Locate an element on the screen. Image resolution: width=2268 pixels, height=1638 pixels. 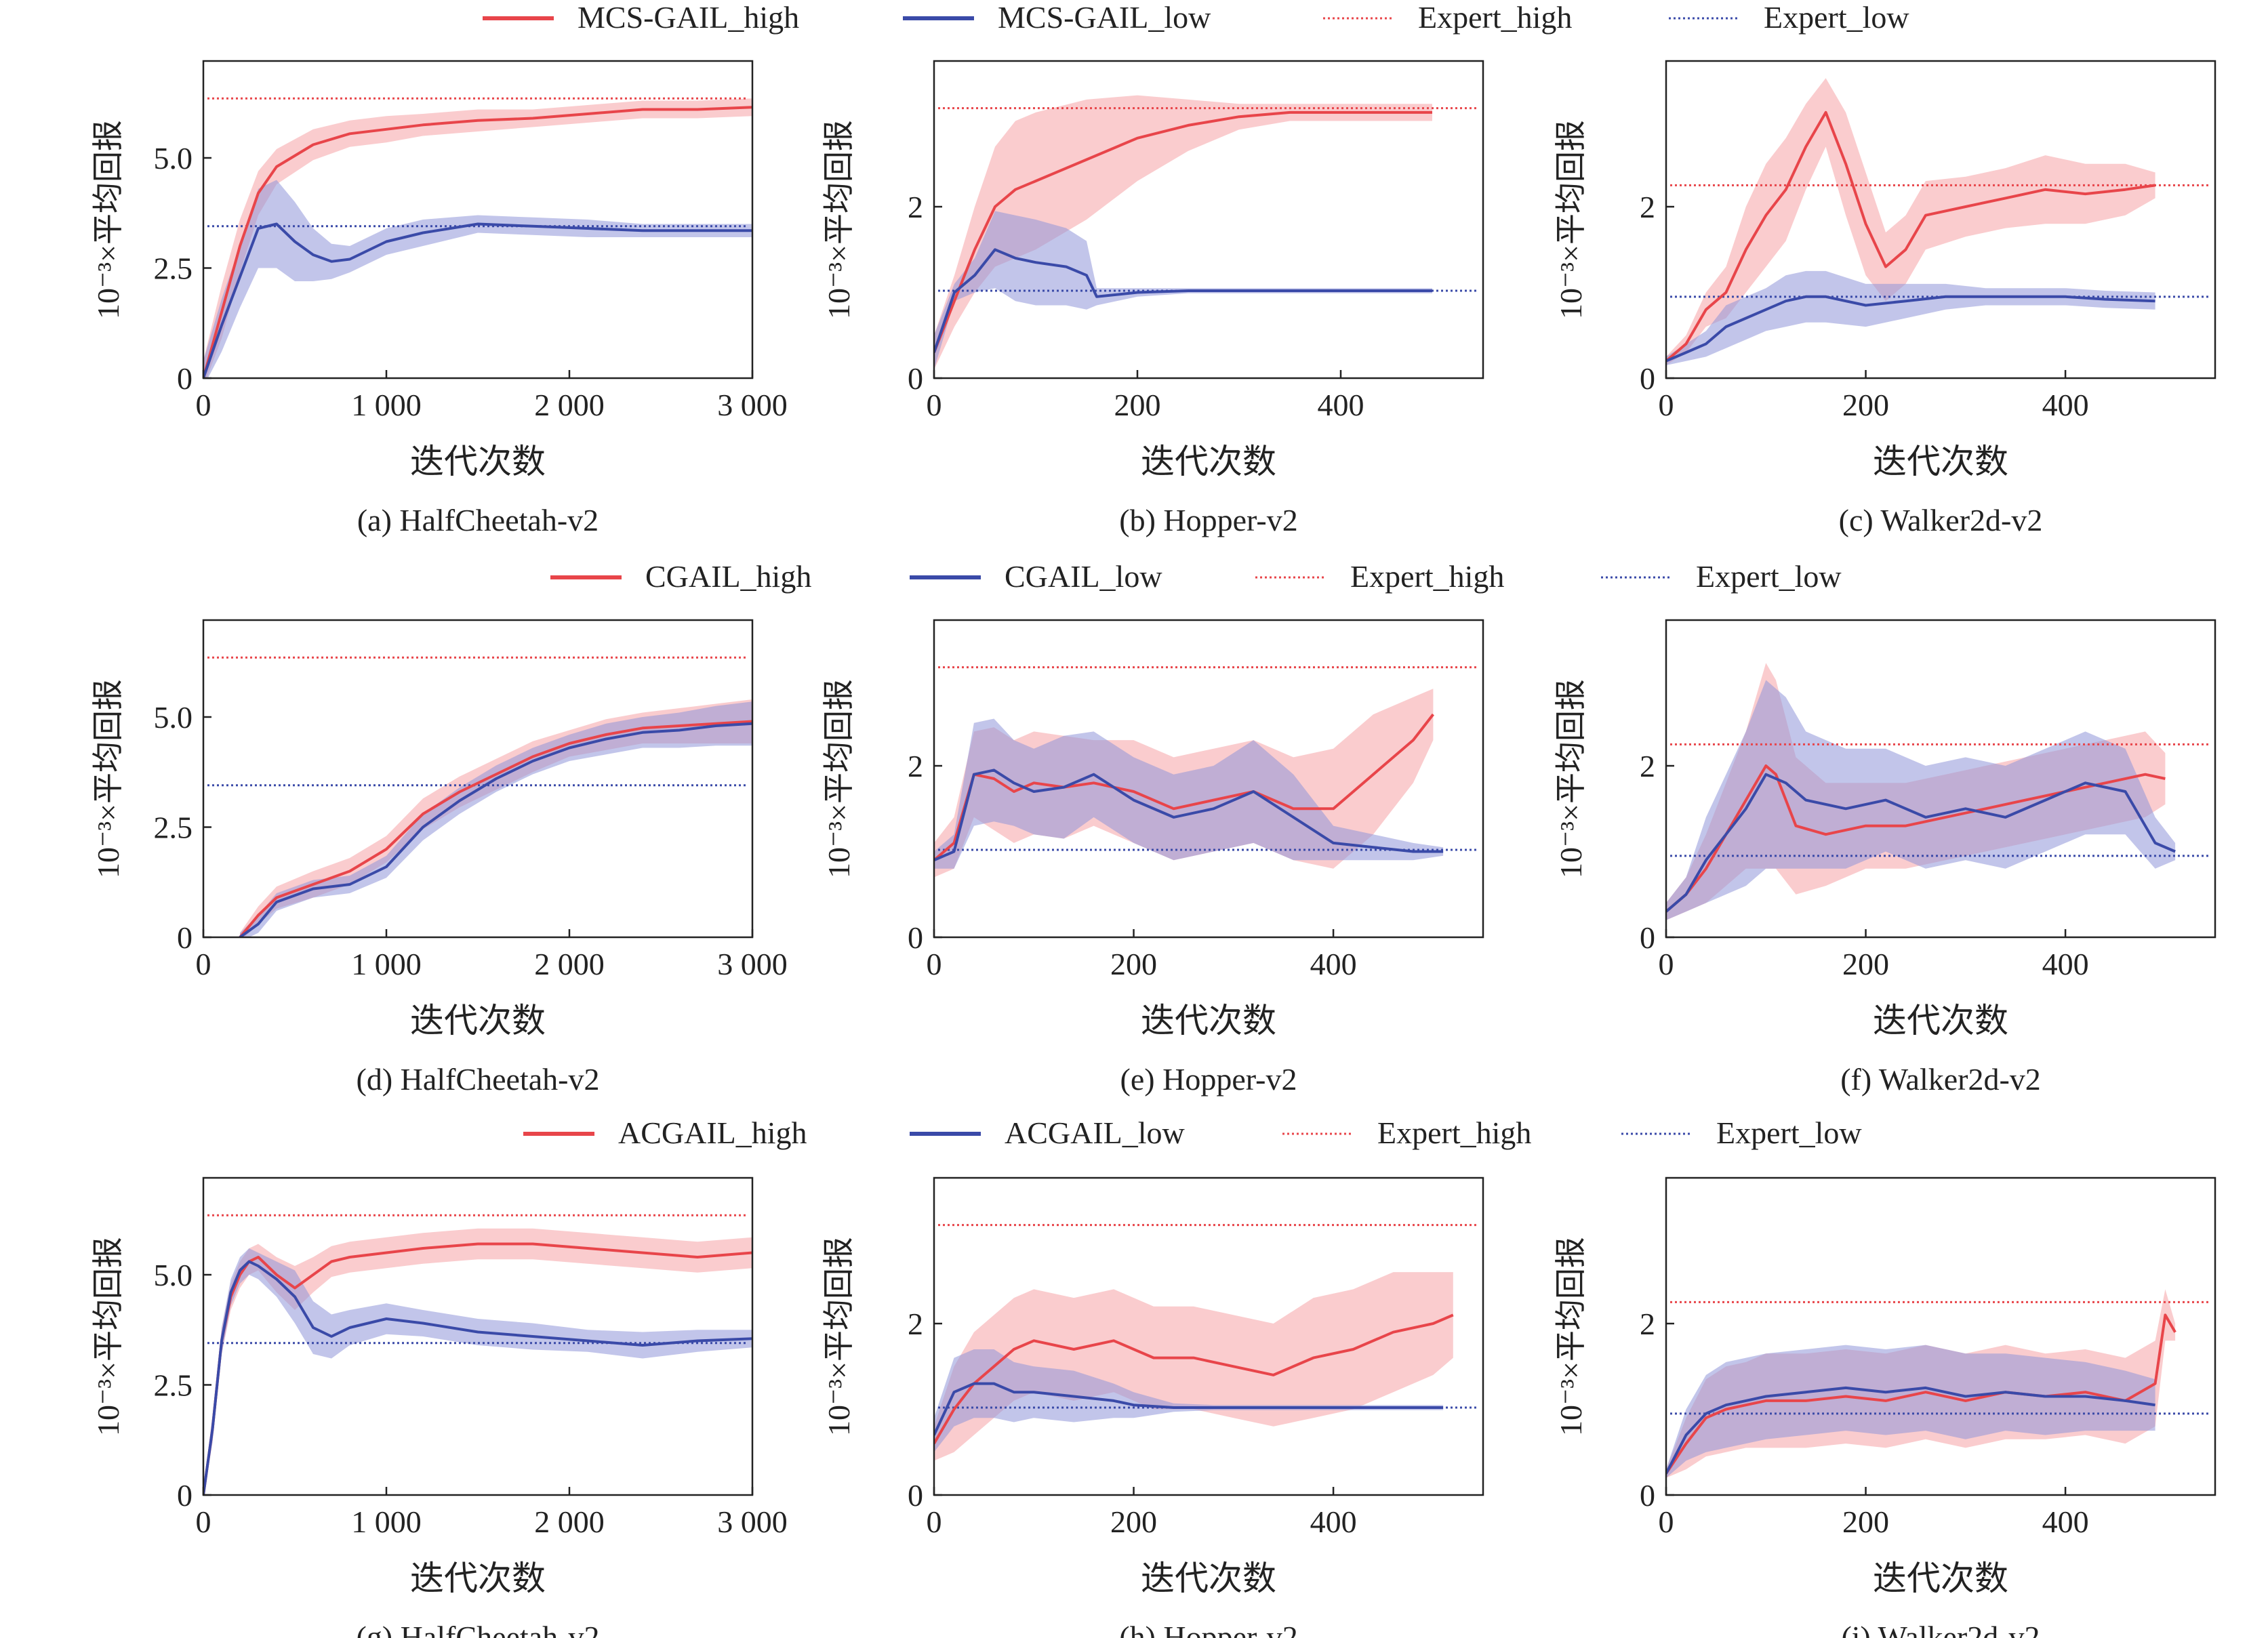
legend-label: MCS-GAIL_low is located at coordinates (1104, 17).